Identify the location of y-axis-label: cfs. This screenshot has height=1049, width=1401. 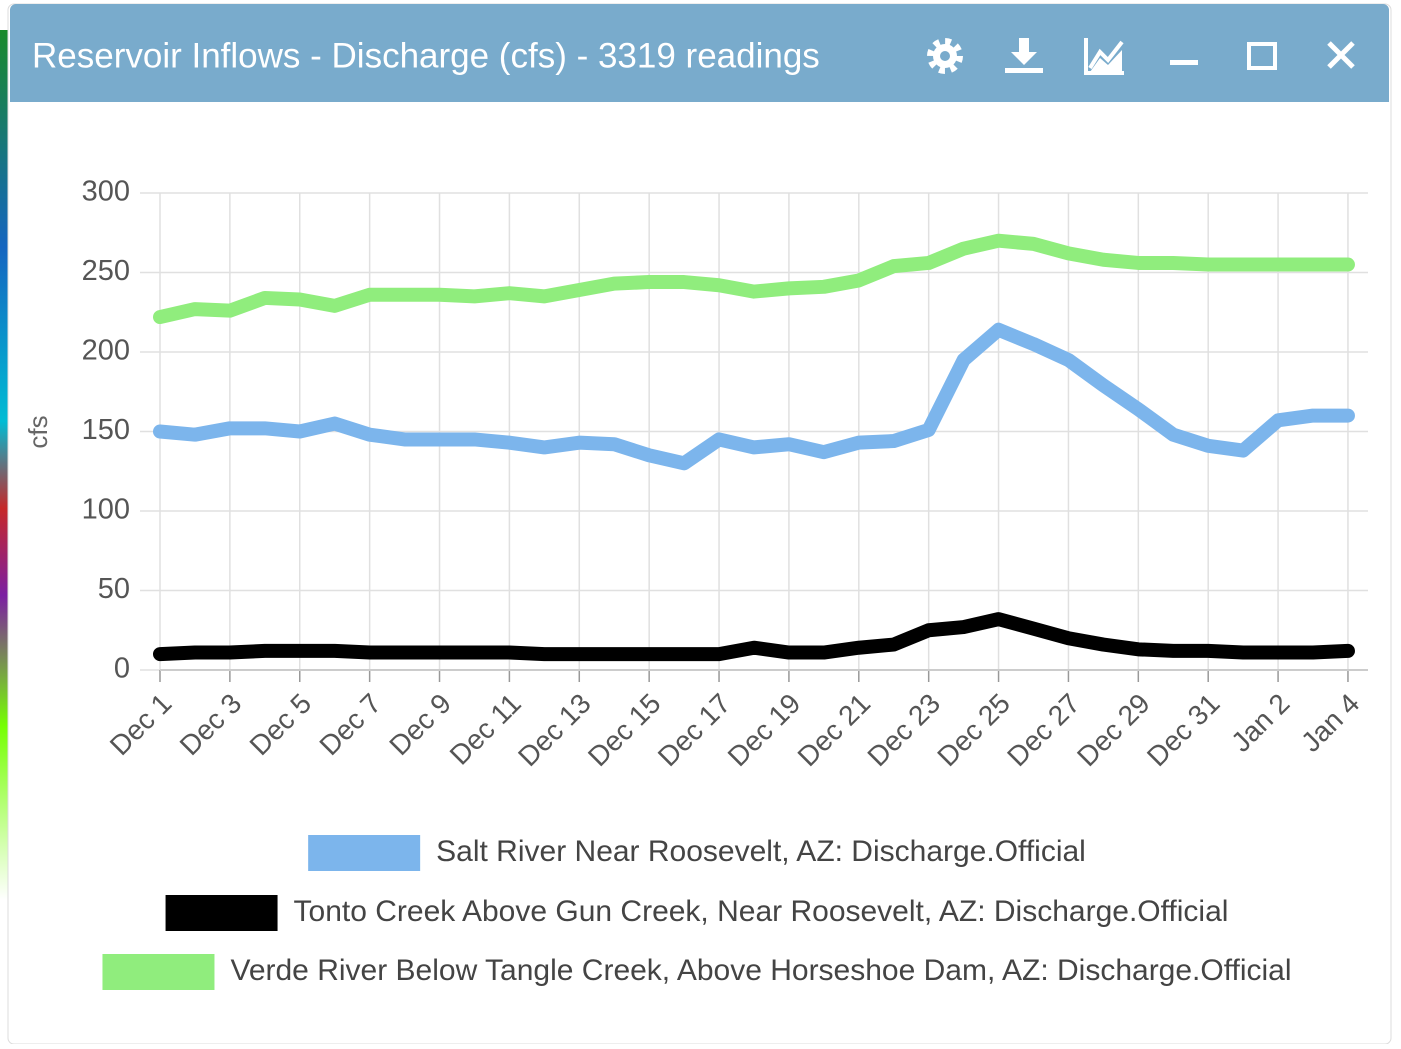
(38, 431).